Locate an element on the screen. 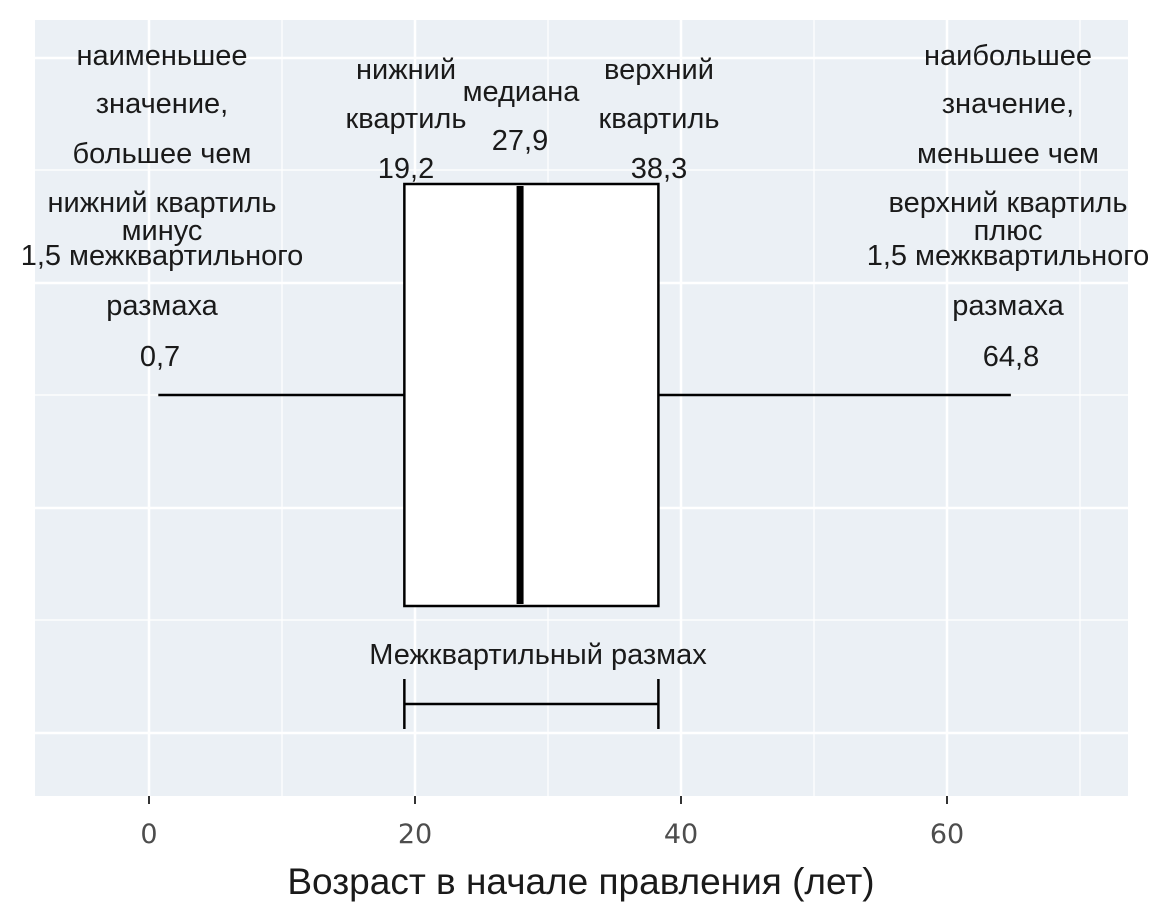  annotation-line: верхний квартиль is located at coordinates (1008, 203).